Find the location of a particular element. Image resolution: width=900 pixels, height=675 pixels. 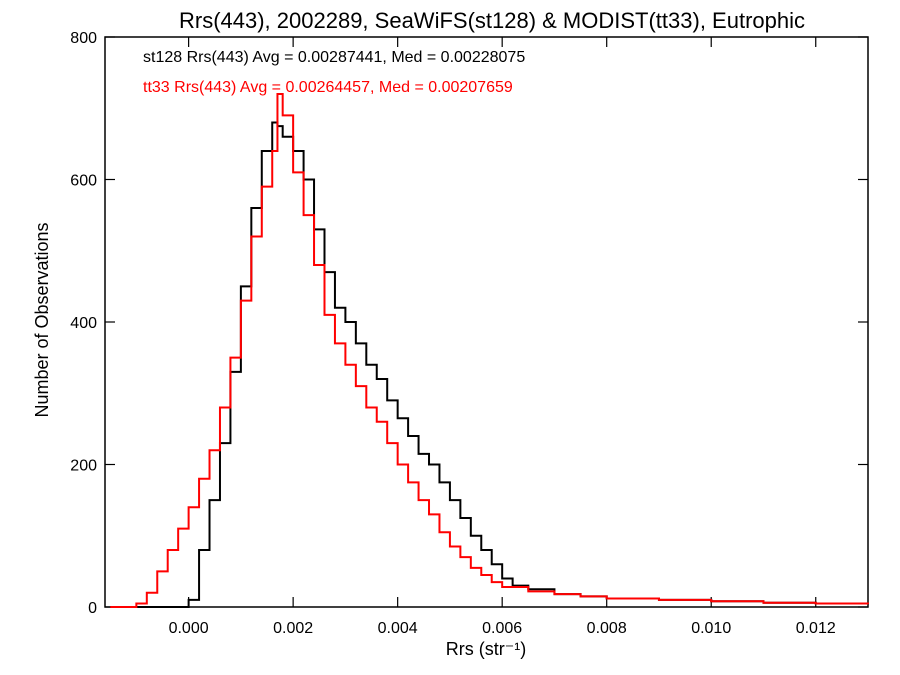

x-tick-label: 0.002 is located at coordinates (293, 628).